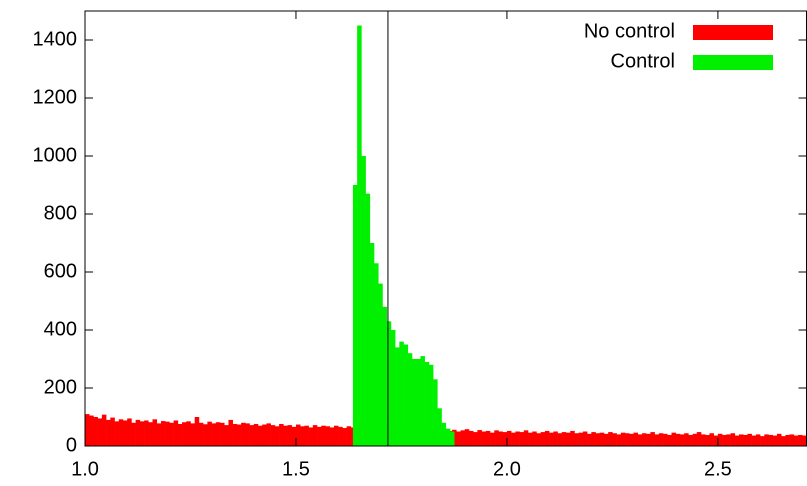 The width and height of the screenshot is (807, 486). What do you see at coordinates (55, 97) in the screenshot?
I see `y-tick-label: 1200` at bounding box center [55, 97].